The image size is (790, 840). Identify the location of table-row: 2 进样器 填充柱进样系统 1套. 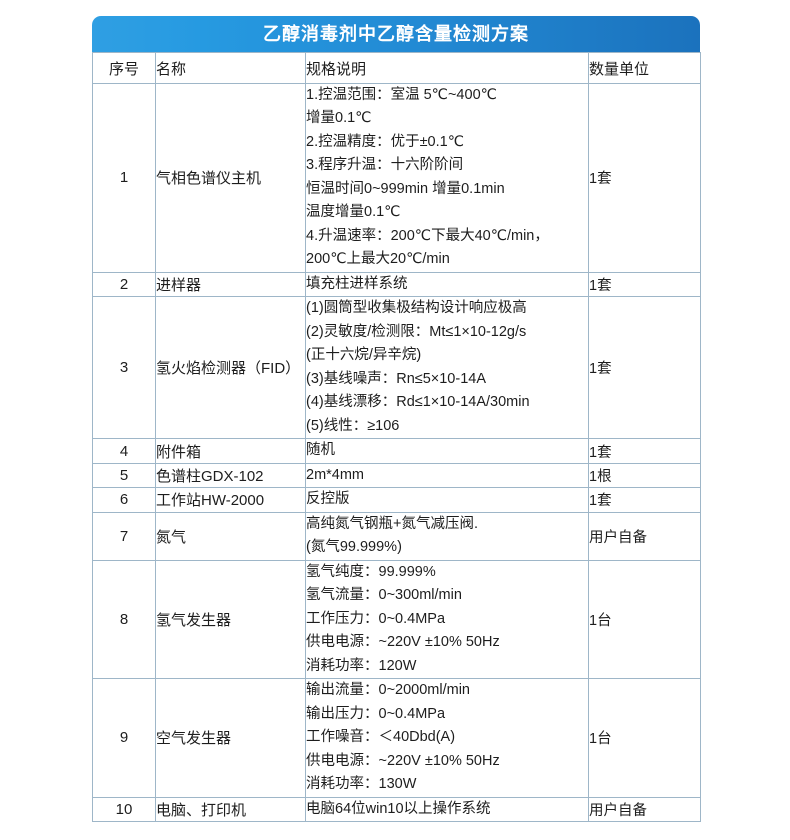
(396, 284).